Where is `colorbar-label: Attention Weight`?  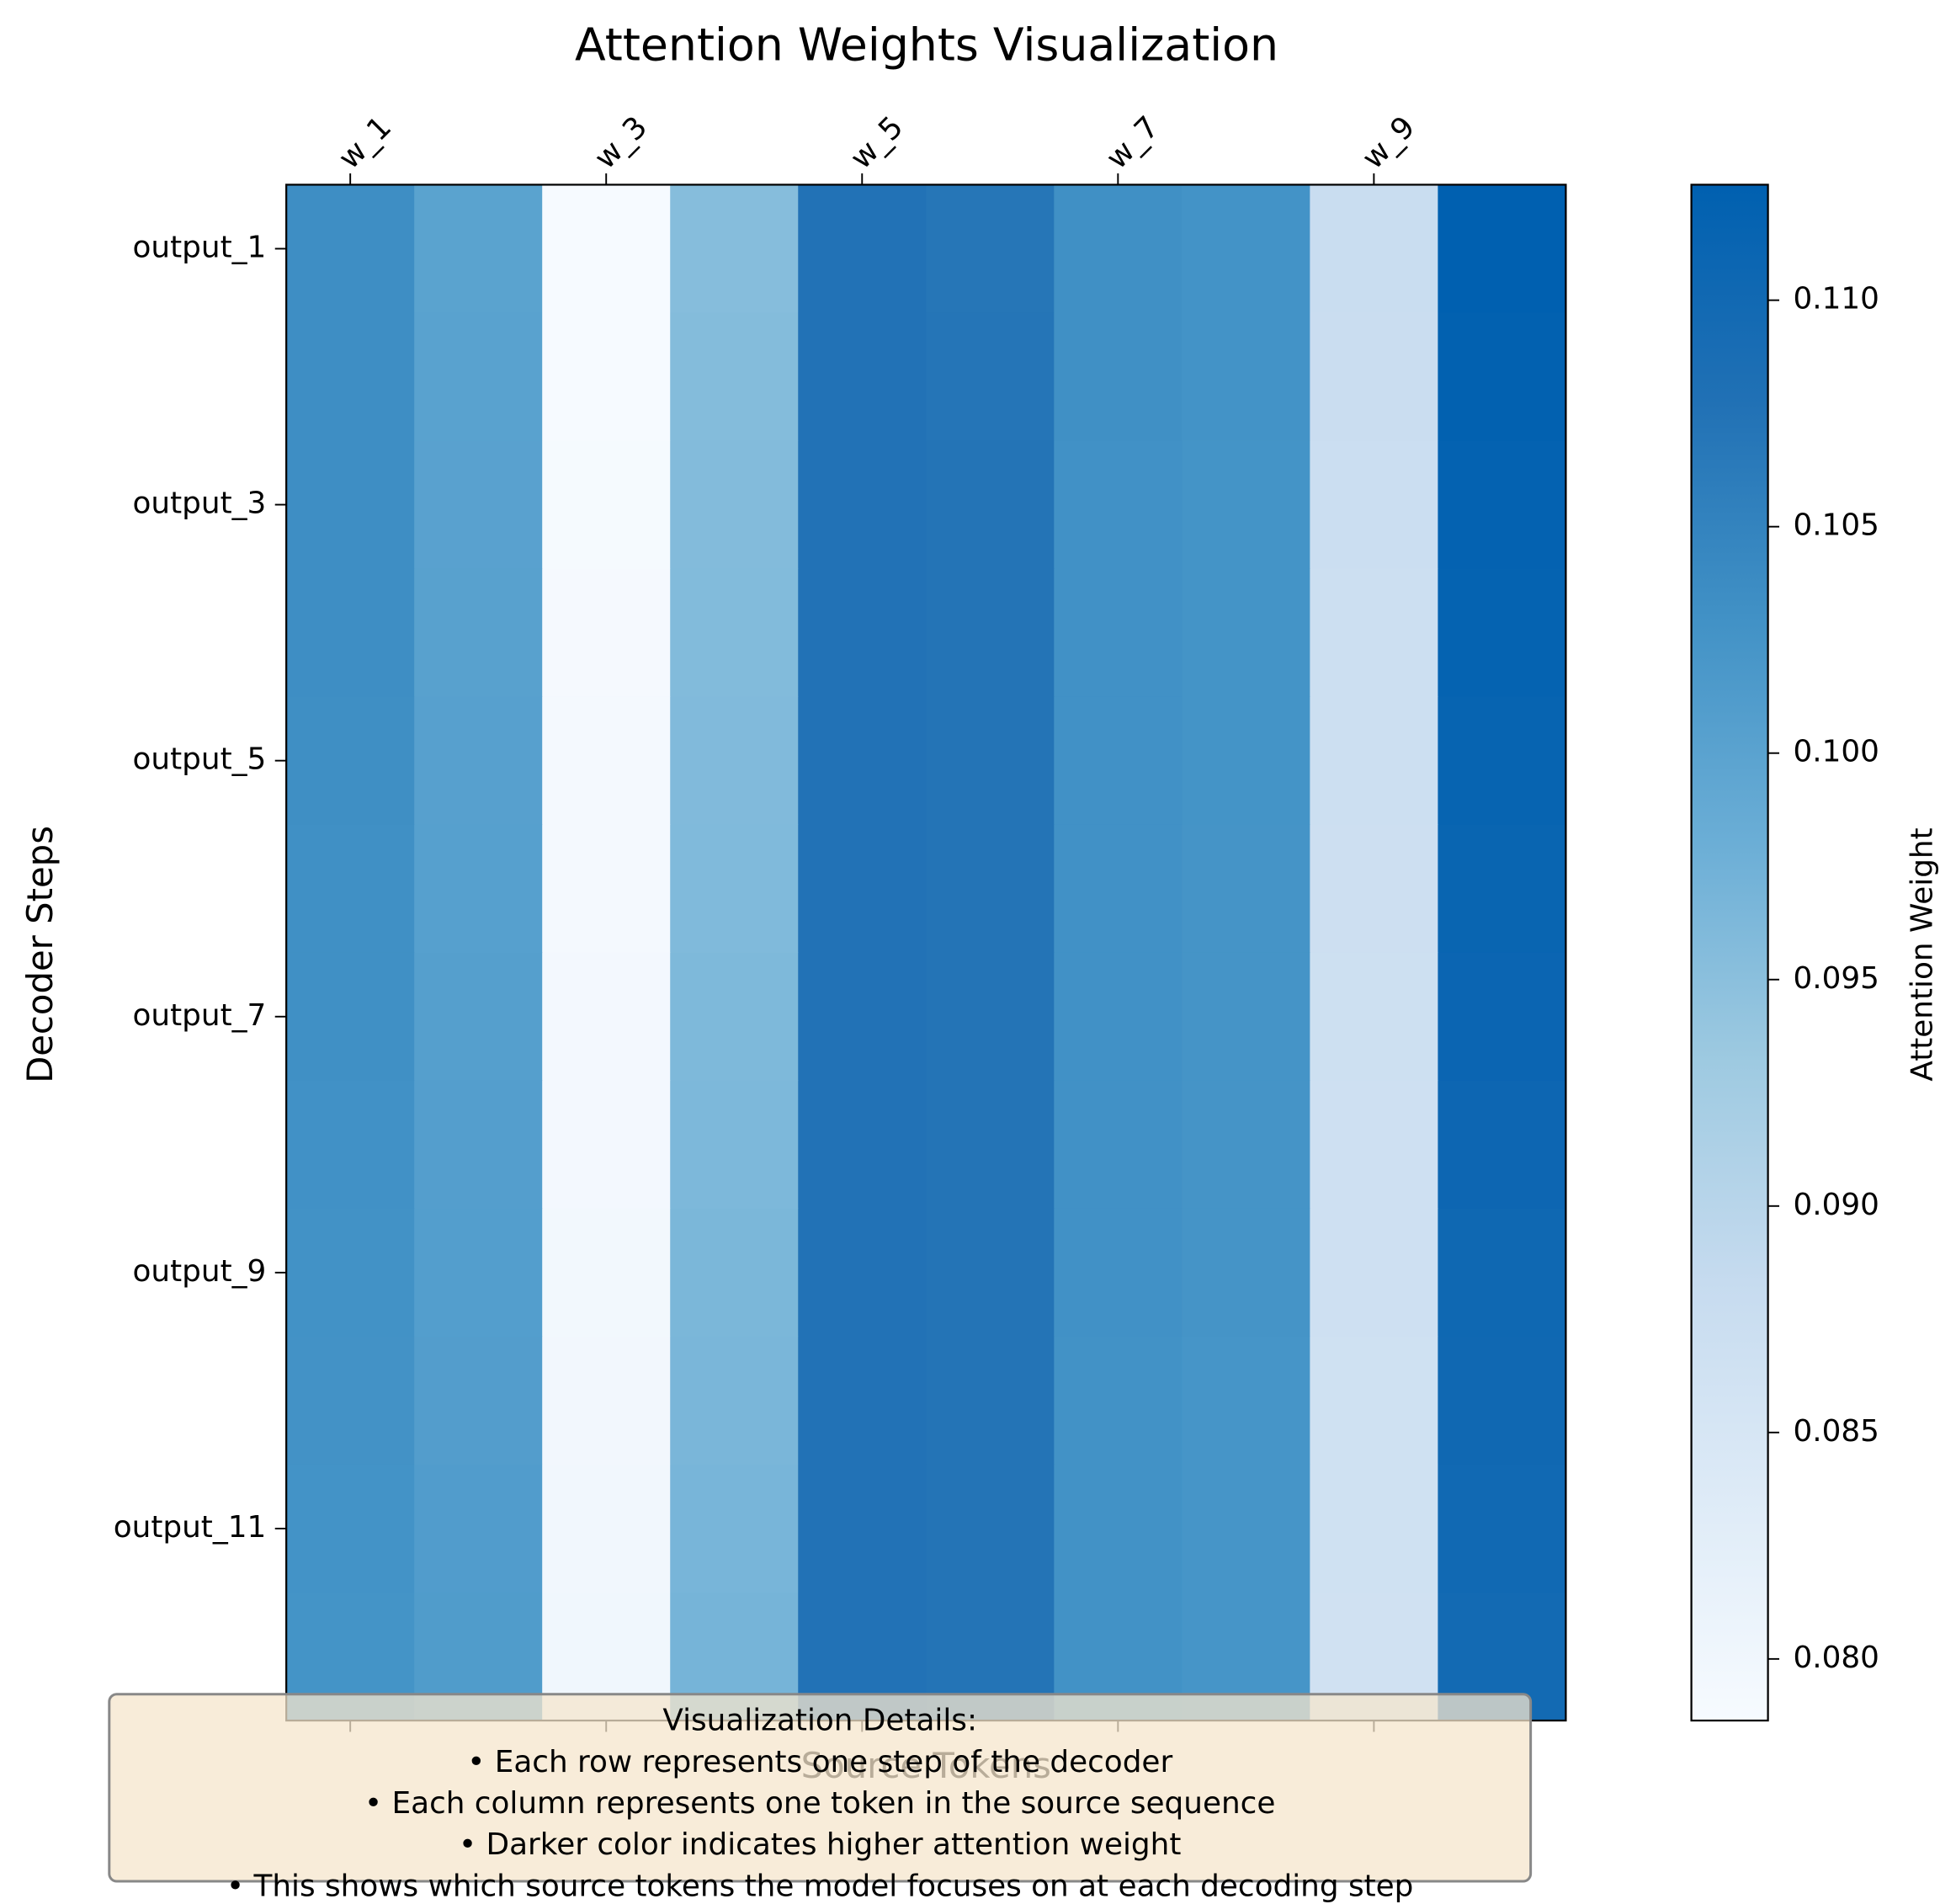
colorbar-label: Attention Weight is located at coordinates (1922, 954).